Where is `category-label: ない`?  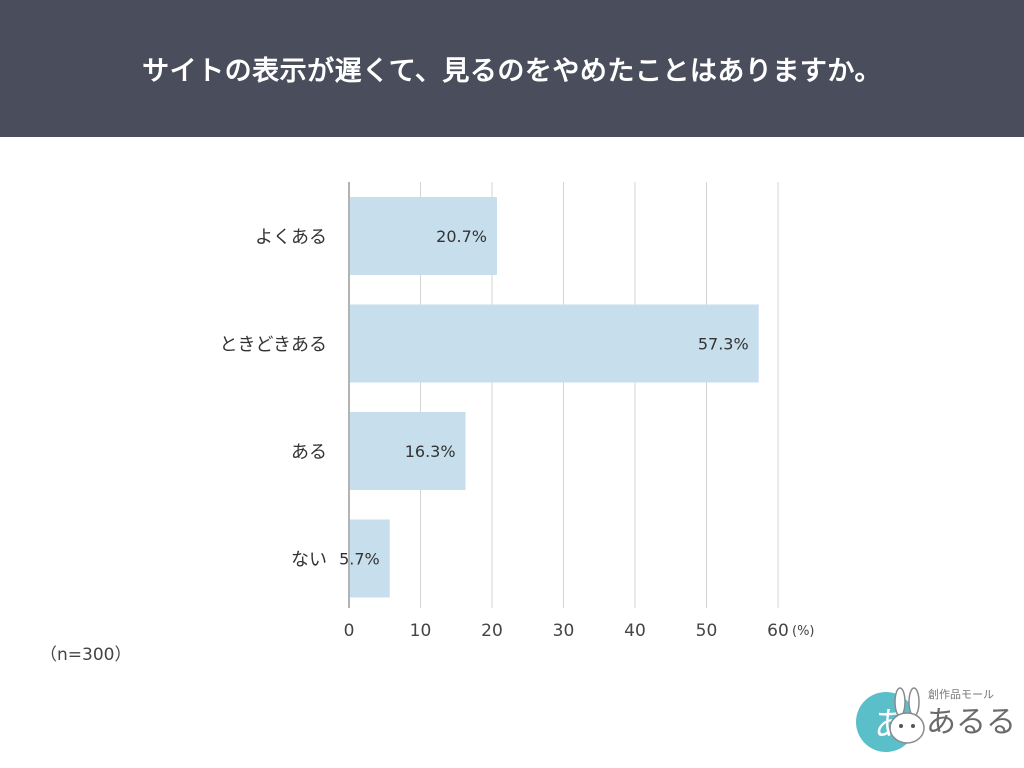 category-label: ない is located at coordinates (309, 560).